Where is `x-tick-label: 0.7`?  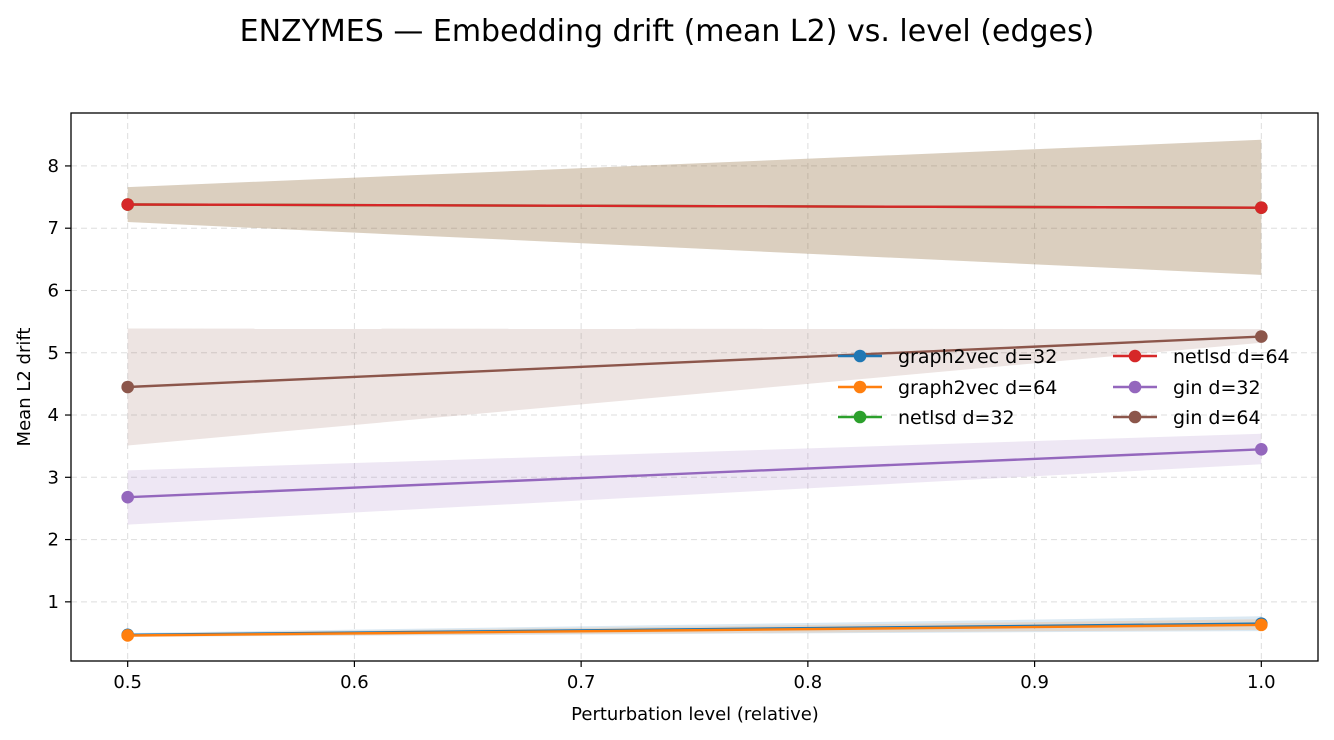 x-tick-label: 0.7 is located at coordinates (581, 682).